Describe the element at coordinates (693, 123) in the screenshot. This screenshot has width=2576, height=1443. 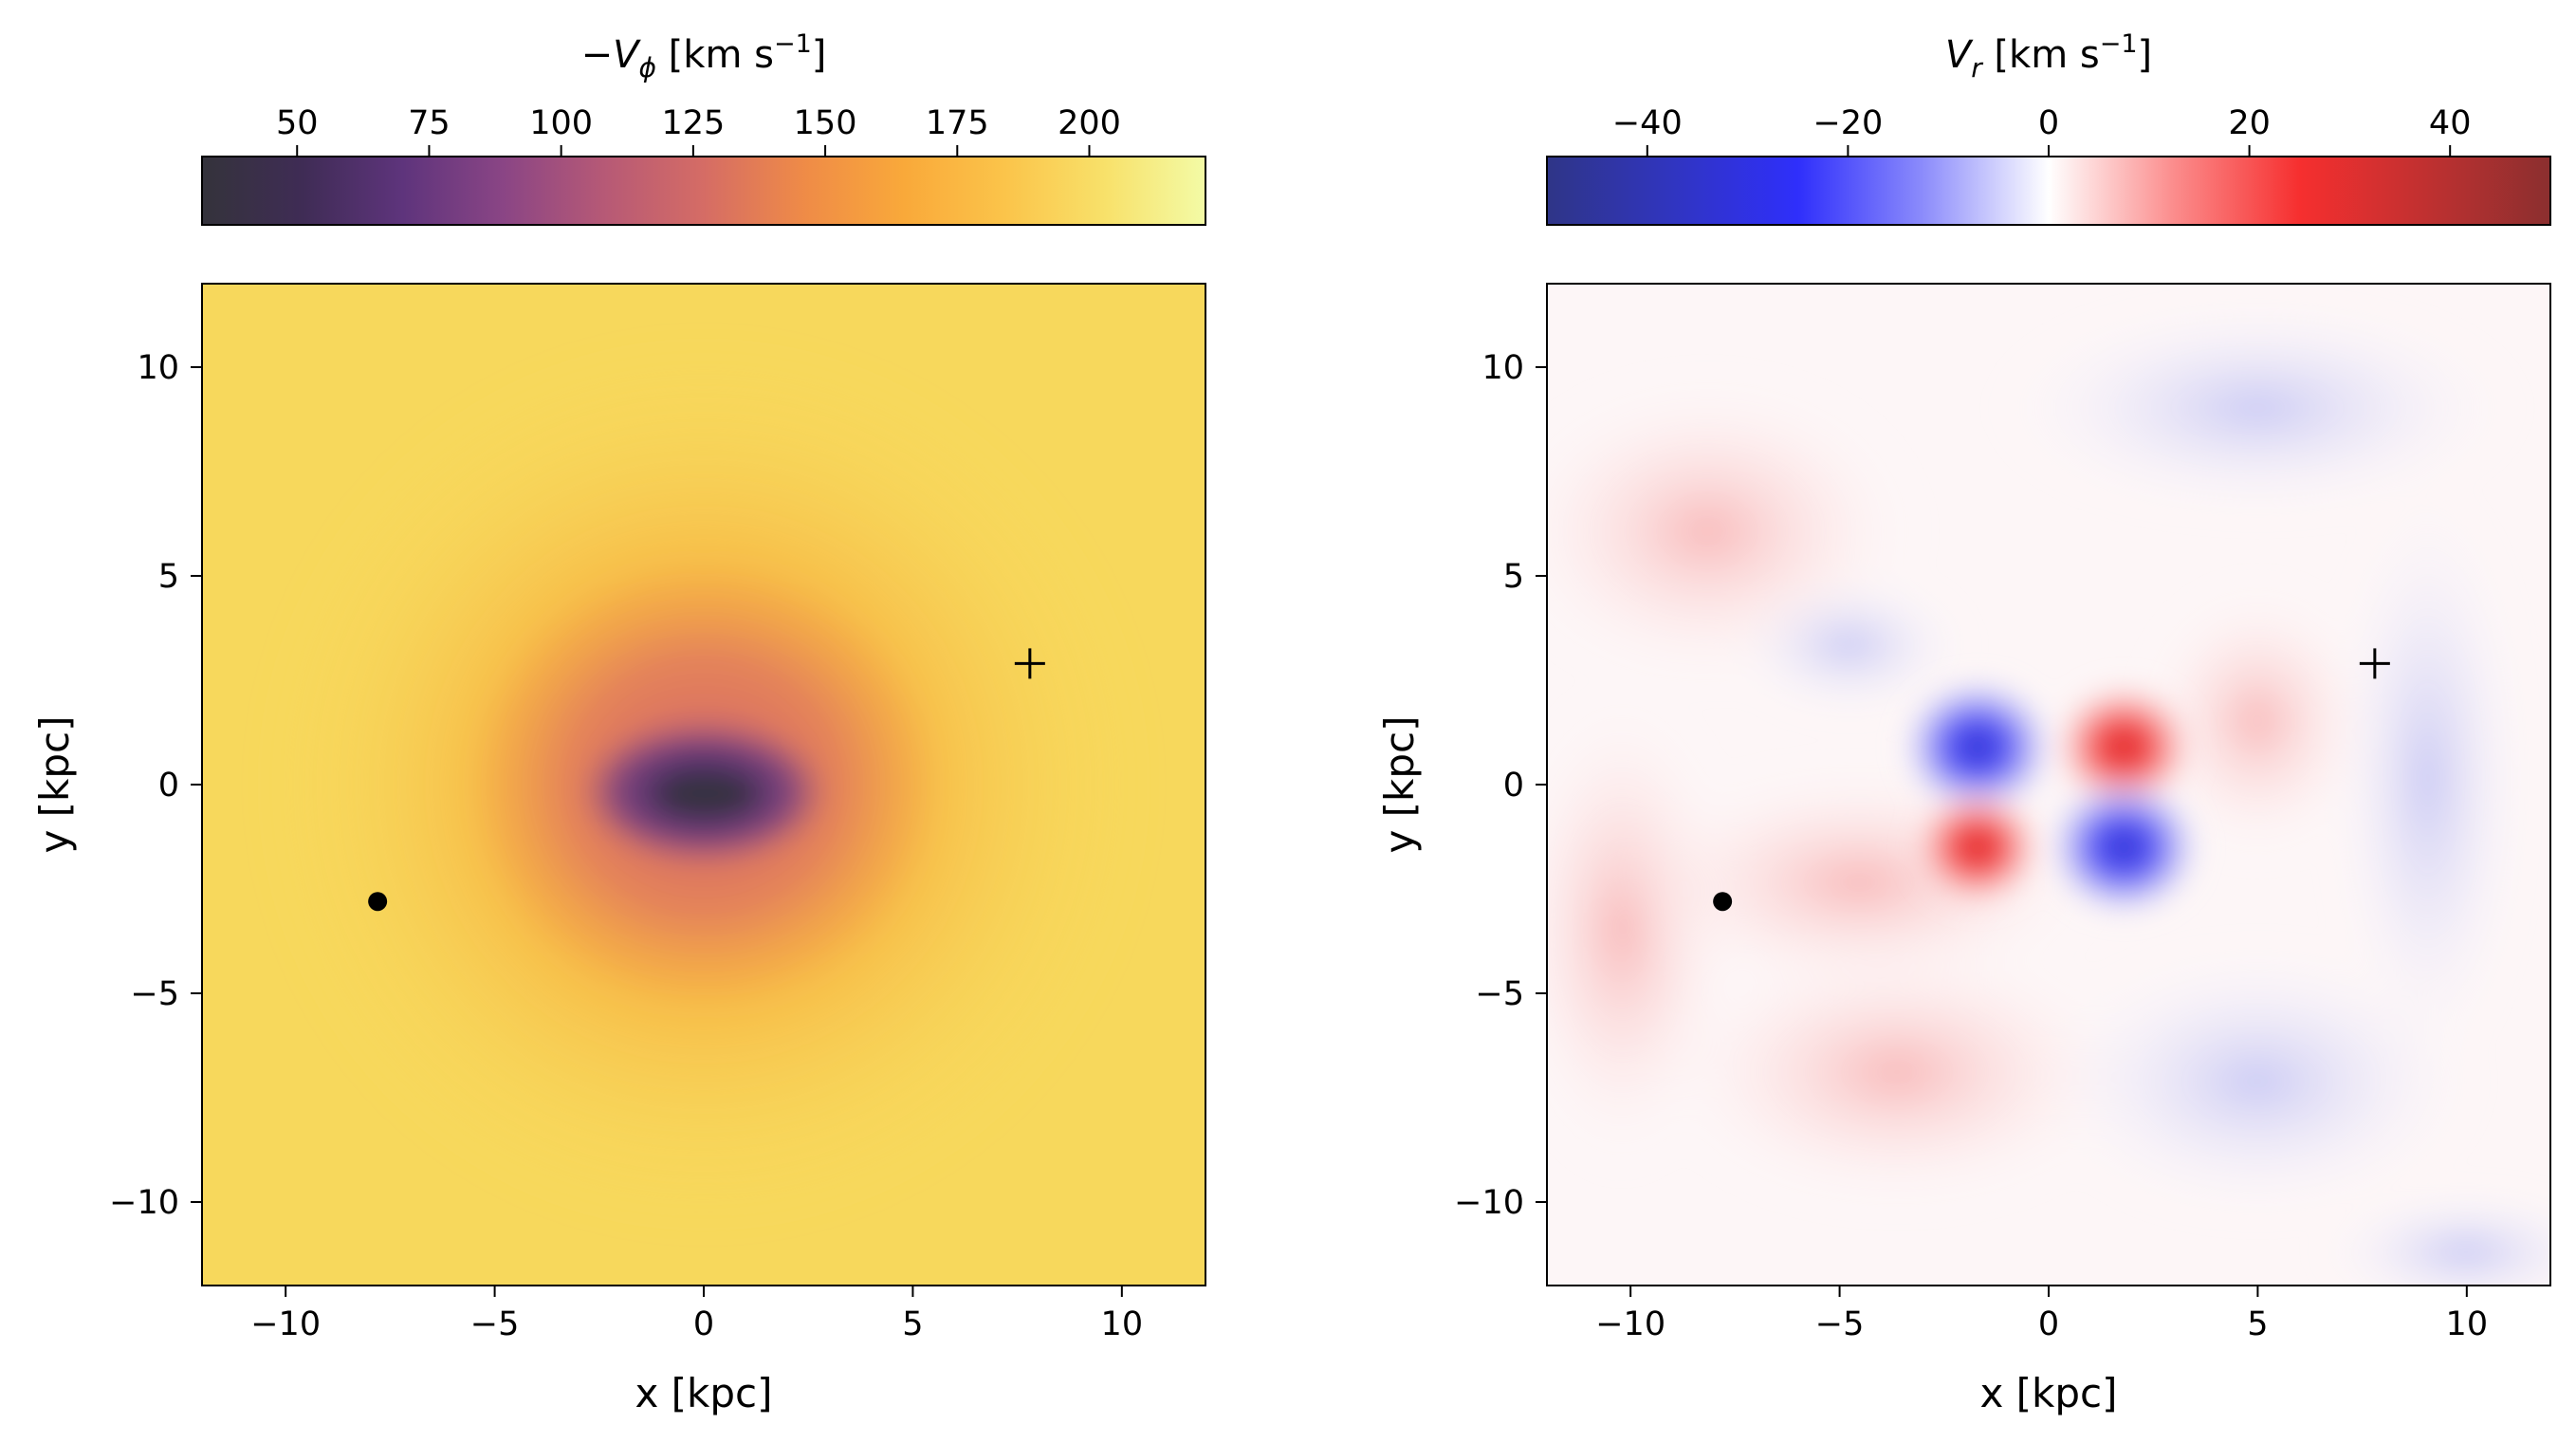
I see `colorbar-tick-label: 125` at that location.